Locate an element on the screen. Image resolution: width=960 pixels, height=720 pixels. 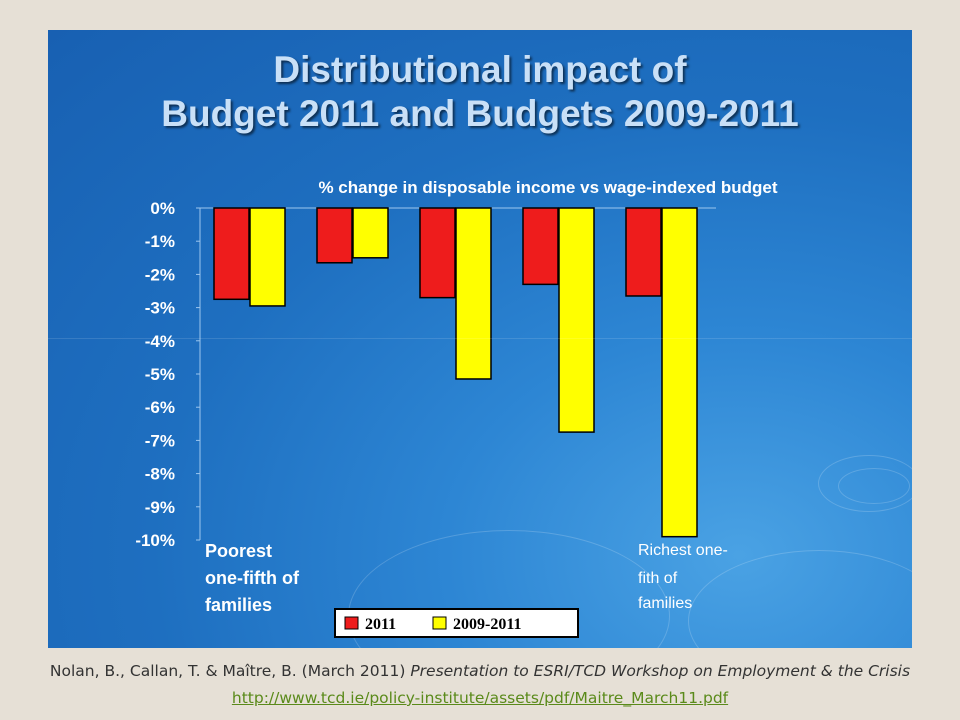
y-tick-label: -7% is located at coordinates (160, 440).